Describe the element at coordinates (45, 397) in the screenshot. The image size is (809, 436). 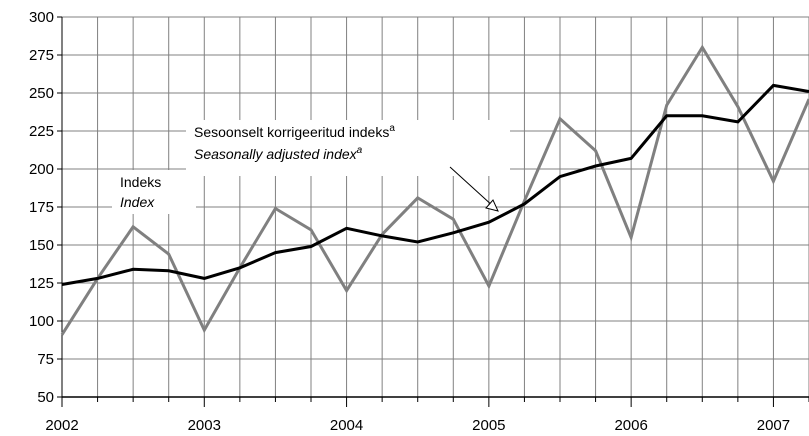
I see `y-tick-label: 50` at that location.